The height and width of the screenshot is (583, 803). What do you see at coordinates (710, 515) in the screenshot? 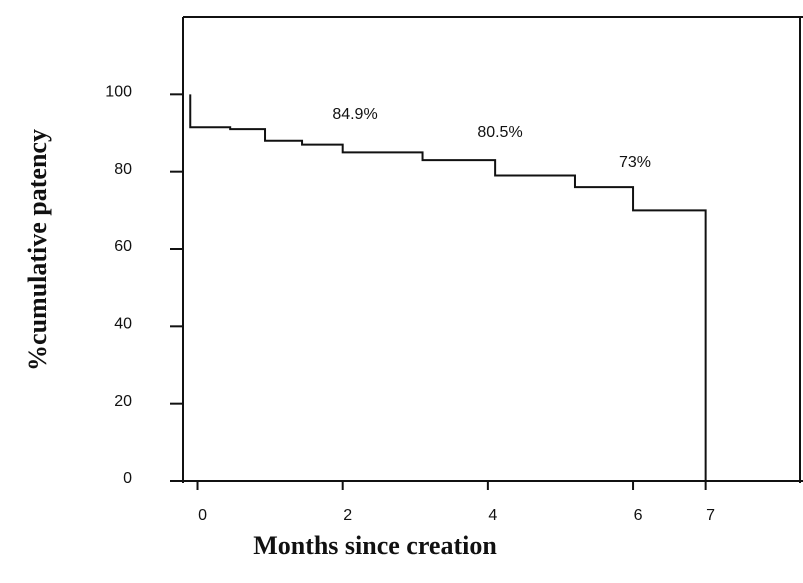
I see `x-tick-label: 7` at bounding box center [710, 515].